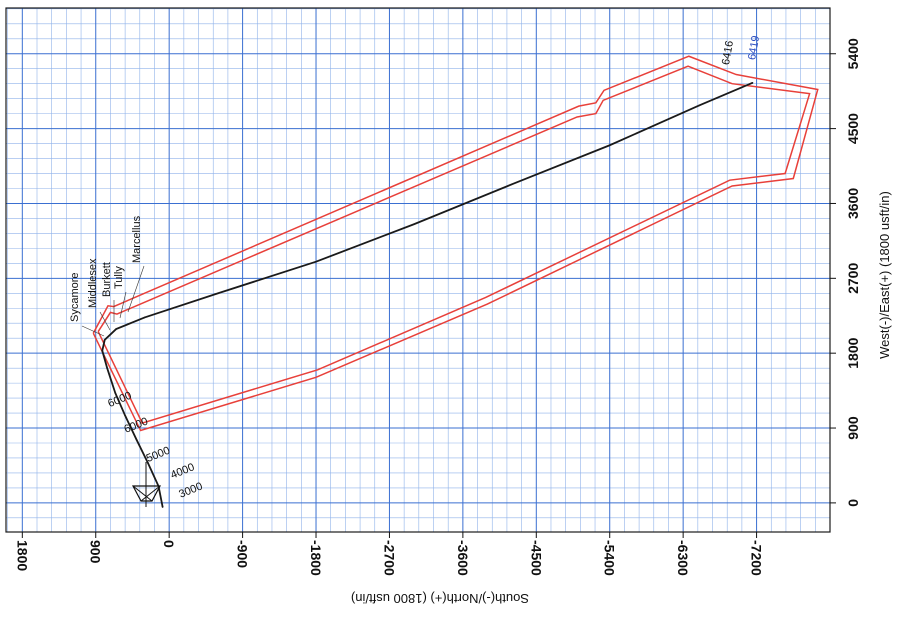 The width and height of the screenshot is (898, 618). I want to click on y-tick-label: 1800, so click(853, 352).